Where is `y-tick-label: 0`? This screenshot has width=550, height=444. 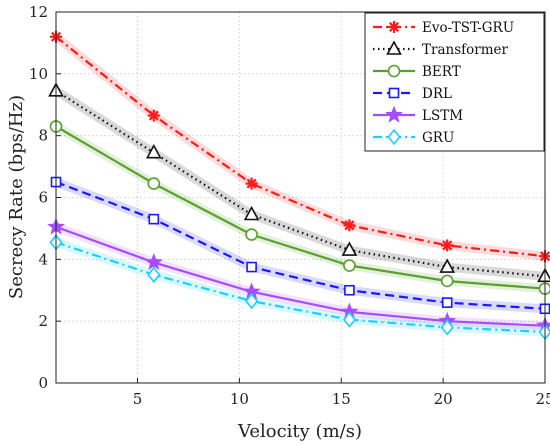
y-tick-label: 0 is located at coordinates (43, 383).